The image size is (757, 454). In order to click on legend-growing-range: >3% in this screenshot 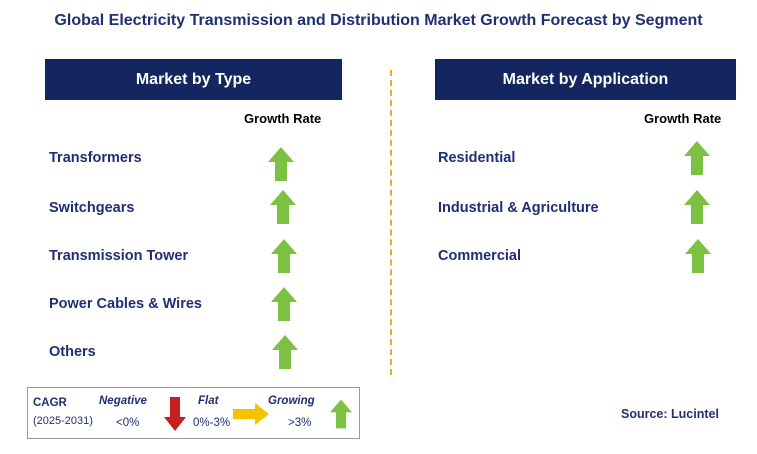, I will do `click(300, 423)`.